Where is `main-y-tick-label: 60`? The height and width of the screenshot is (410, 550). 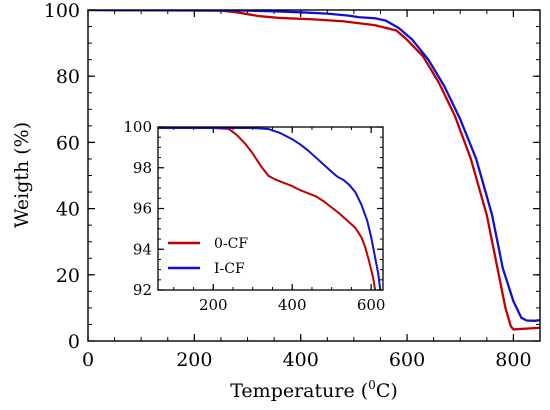 main-y-tick-label: 60 is located at coordinates (68, 143).